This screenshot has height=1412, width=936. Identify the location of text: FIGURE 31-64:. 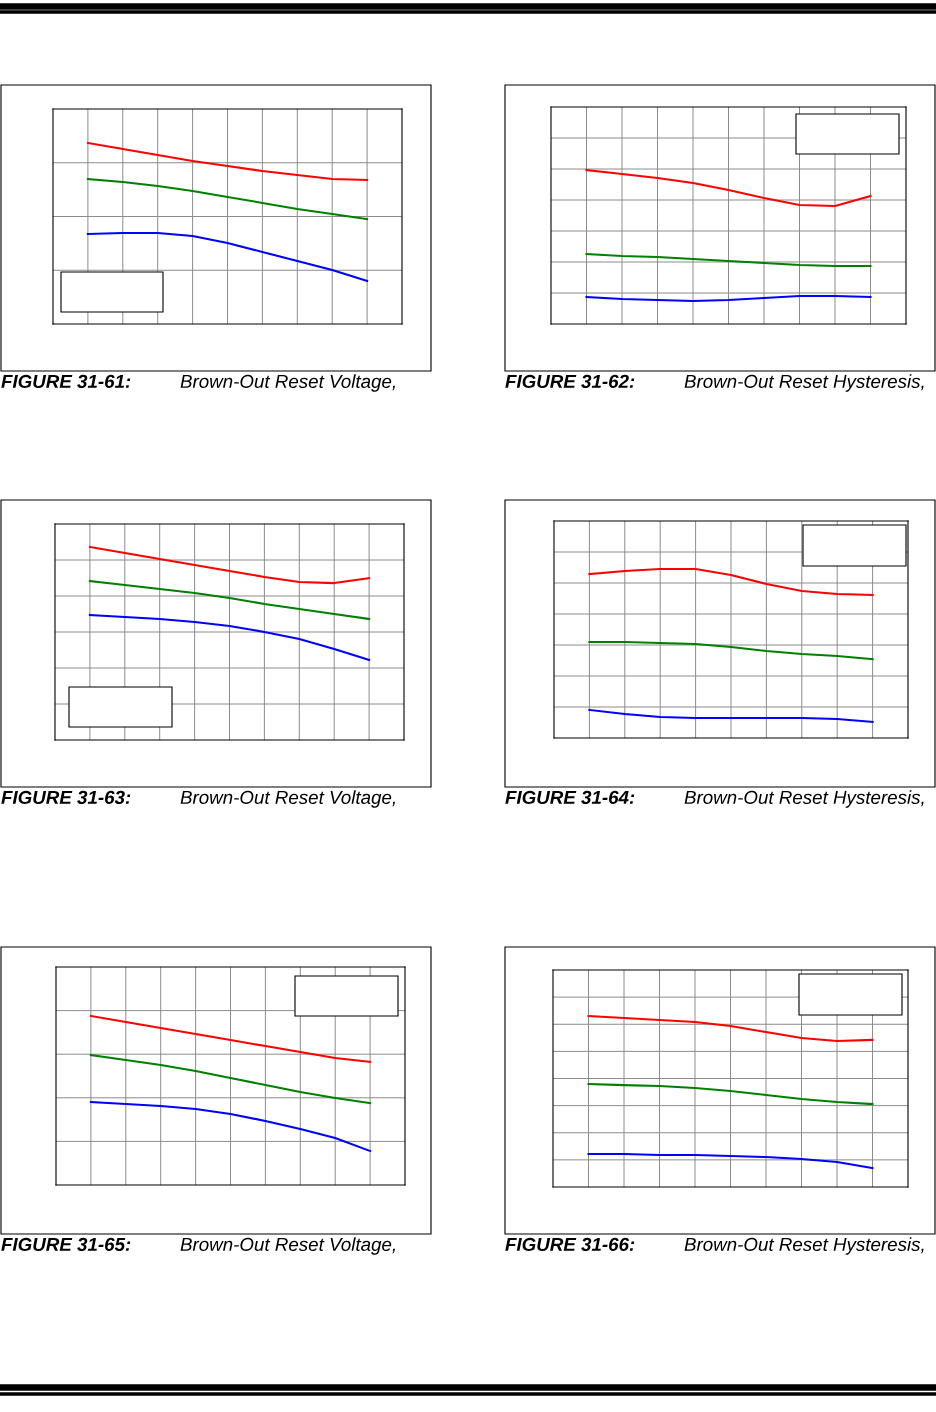
(570, 797).